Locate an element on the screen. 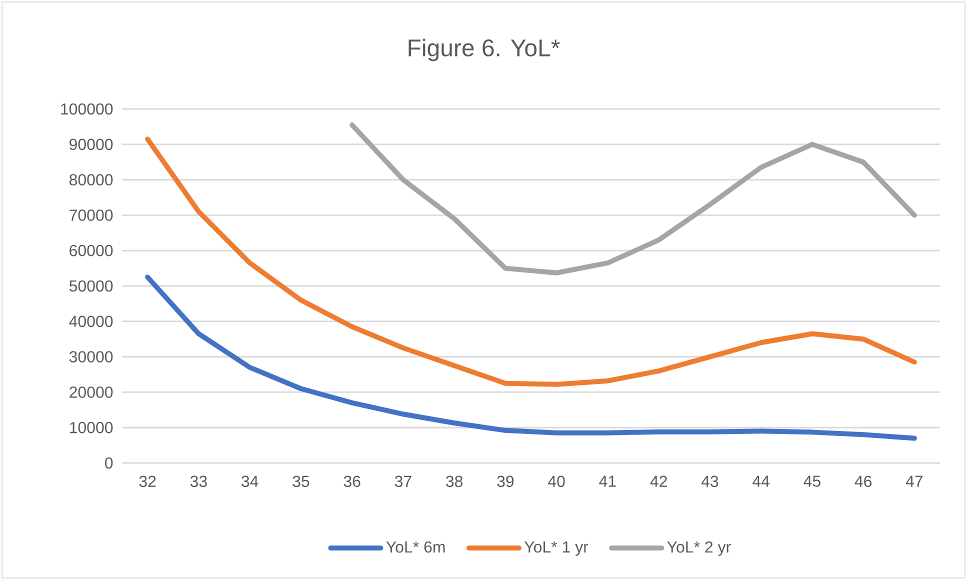  y-tick-label: 20000 is located at coordinates (91, 392).